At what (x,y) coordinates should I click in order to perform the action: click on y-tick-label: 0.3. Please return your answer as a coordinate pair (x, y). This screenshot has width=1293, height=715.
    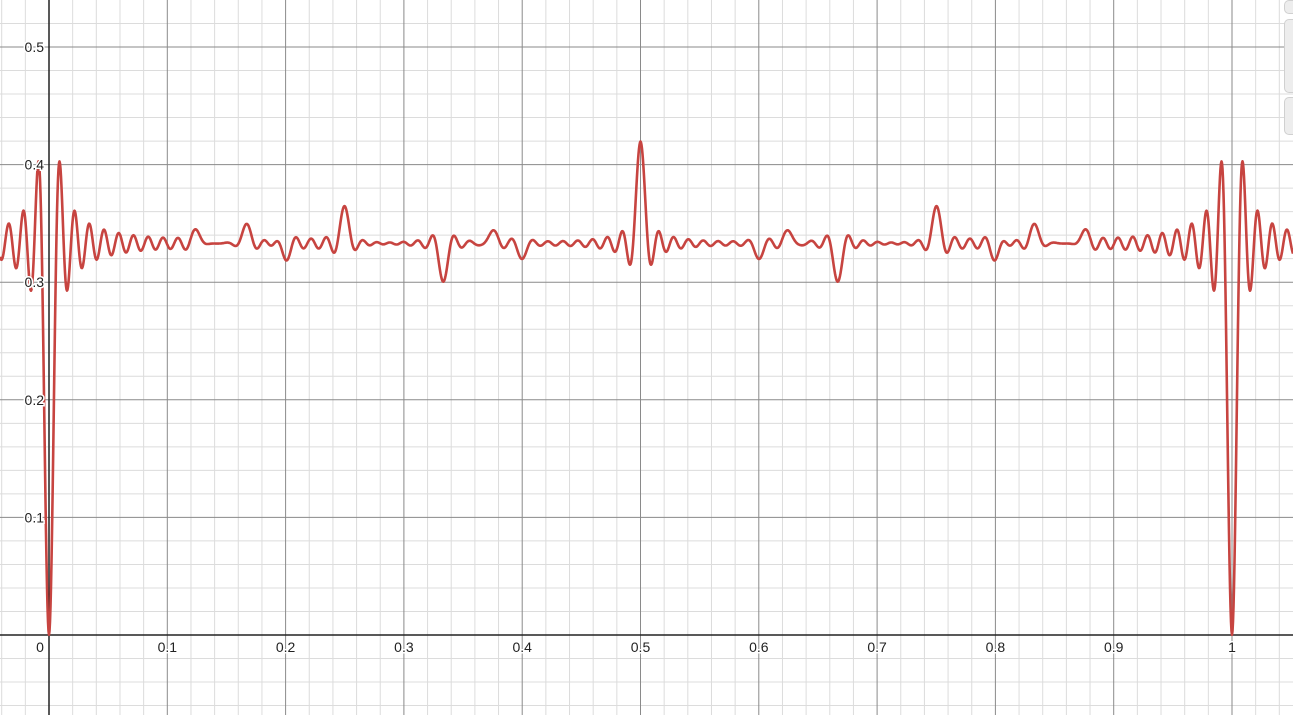
    Looking at the image, I should click on (35, 282).